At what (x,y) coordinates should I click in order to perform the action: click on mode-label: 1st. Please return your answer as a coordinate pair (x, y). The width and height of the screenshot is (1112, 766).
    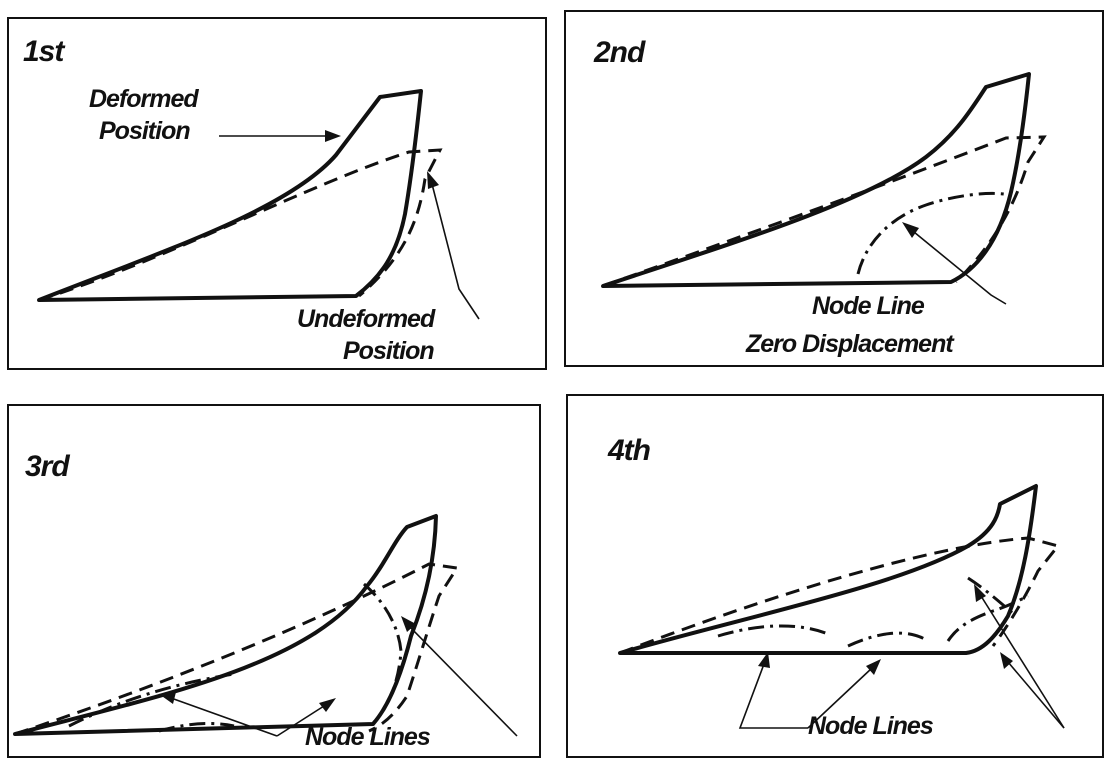
    Looking at the image, I should click on (43, 52).